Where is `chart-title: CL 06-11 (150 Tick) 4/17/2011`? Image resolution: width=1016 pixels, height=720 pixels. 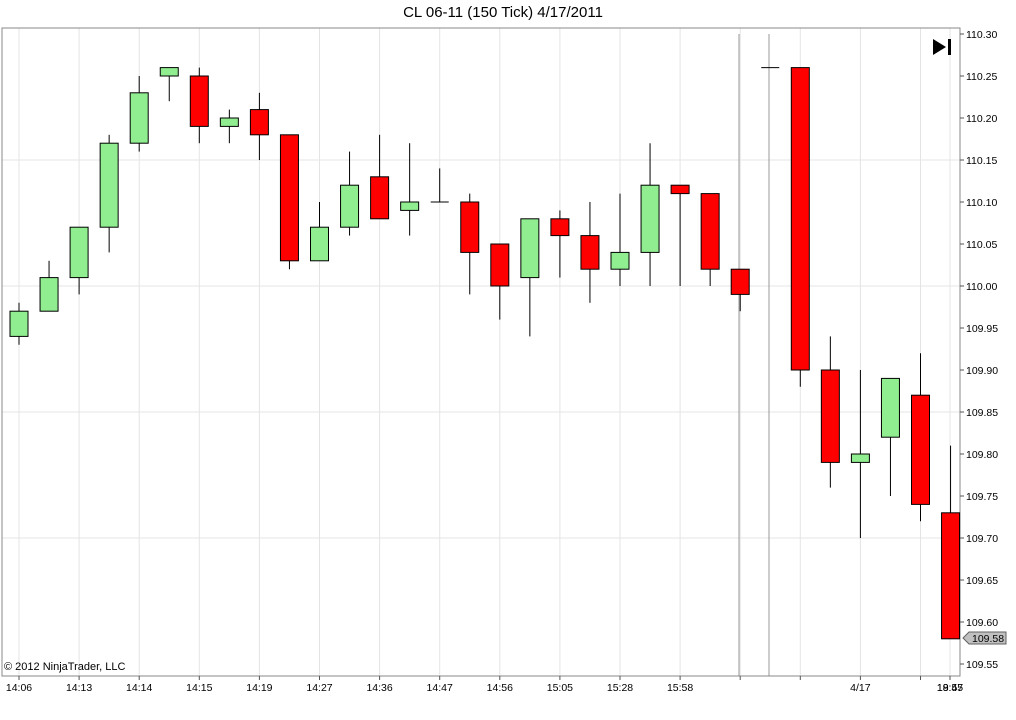
chart-title: CL 06-11 (150 Tick) 4/17/2011 is located at coordinates (503, 12).